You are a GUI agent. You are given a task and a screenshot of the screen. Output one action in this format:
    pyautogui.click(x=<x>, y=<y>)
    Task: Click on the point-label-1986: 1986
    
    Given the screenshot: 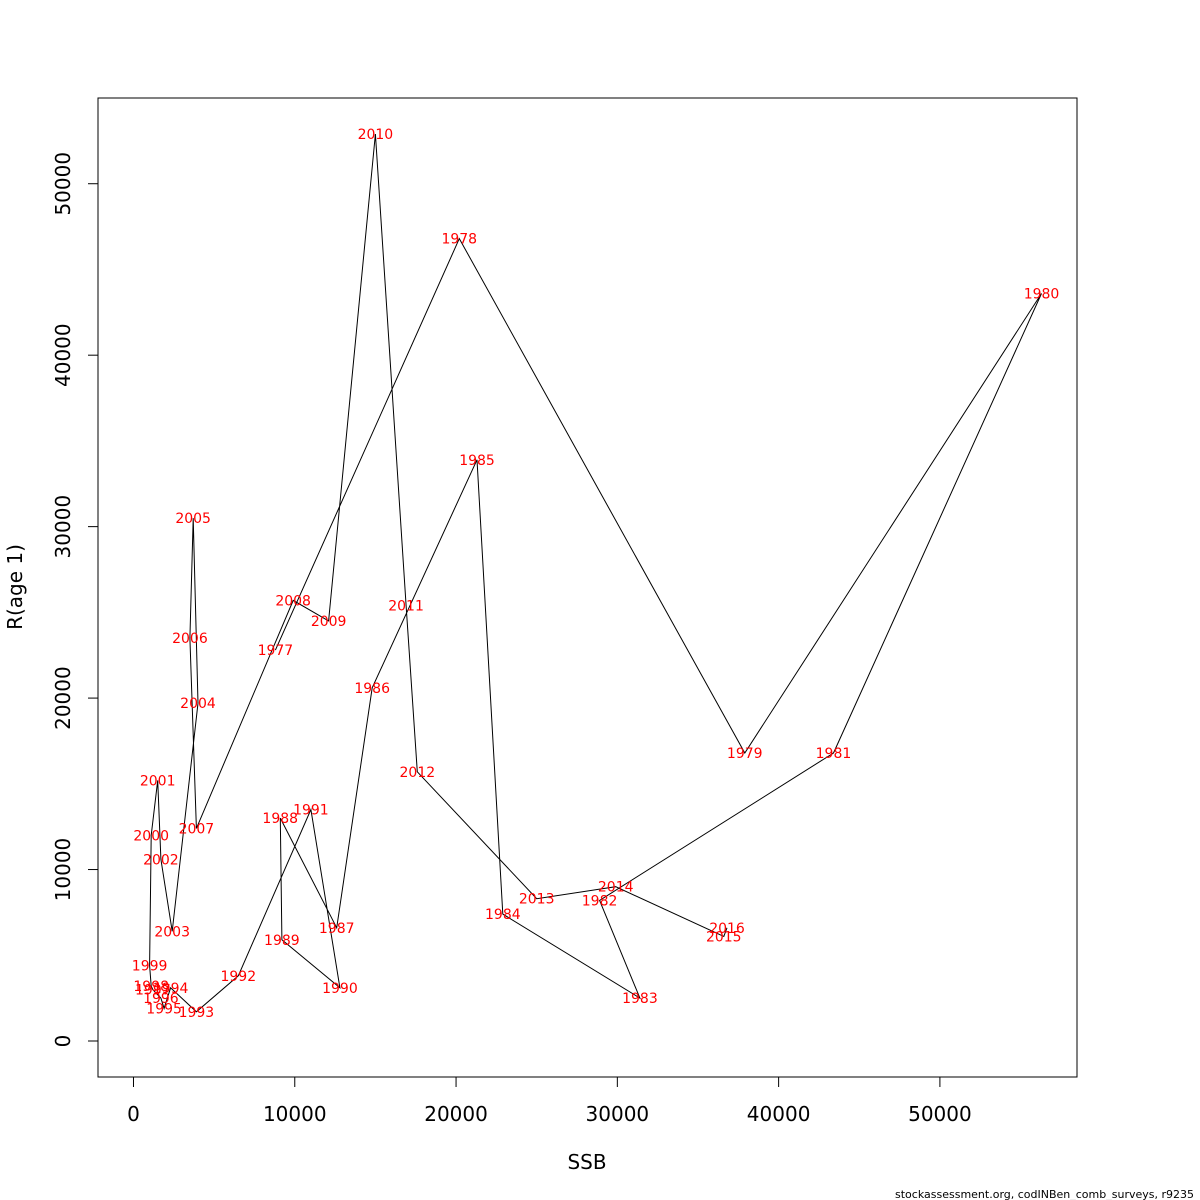 What is the action you would take?
    pyautogui.click(x=372, y=689)
    